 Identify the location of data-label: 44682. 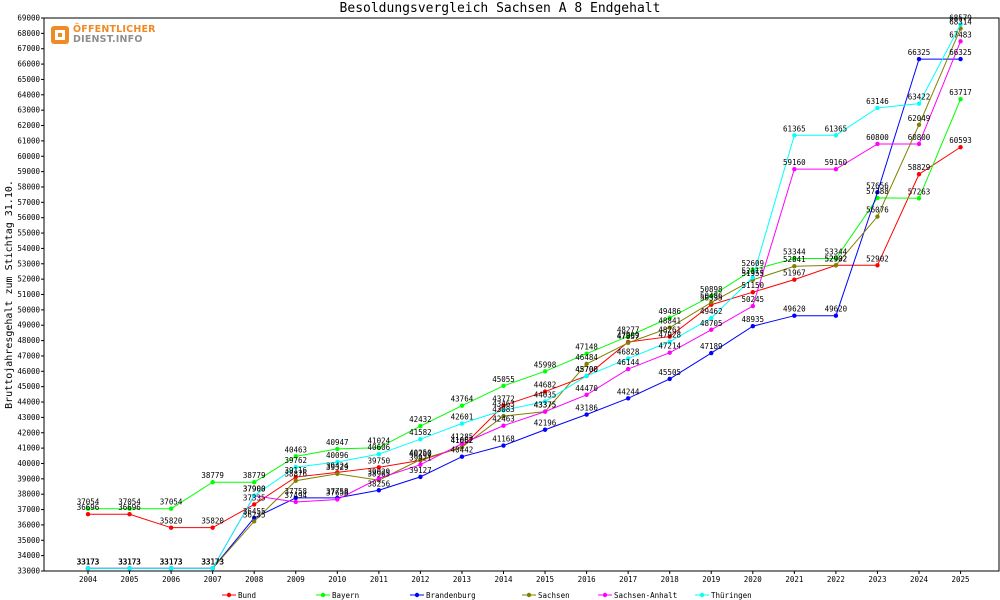
(545, 385).